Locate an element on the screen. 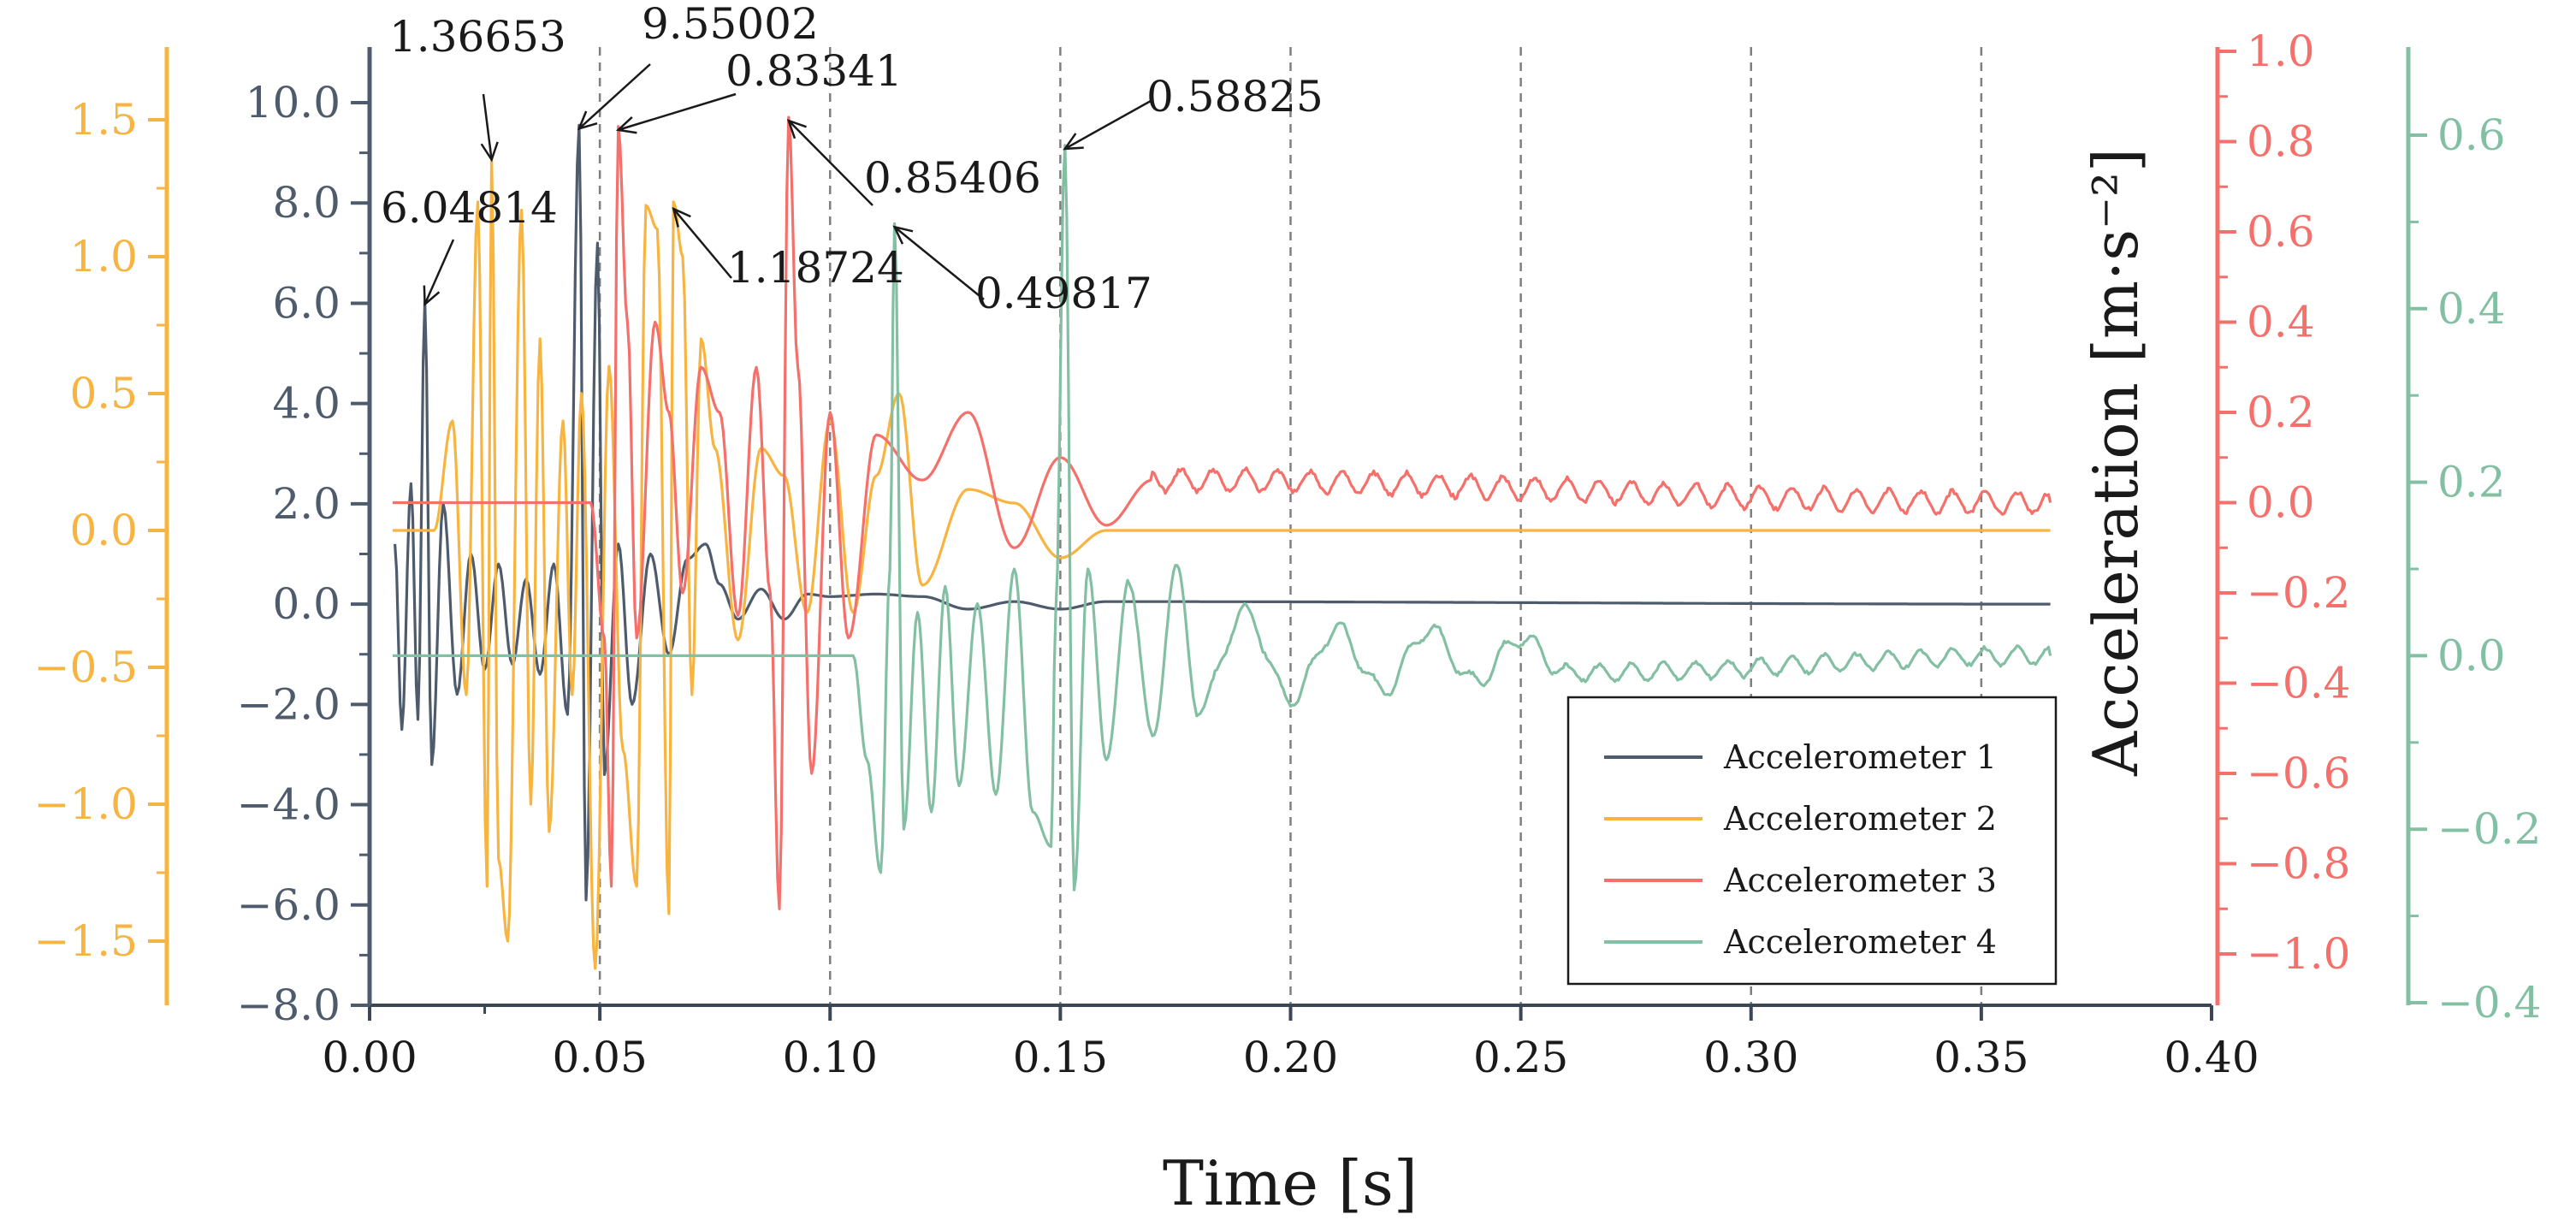 The width and height of the screenshot is (2576, 1232). legend-box is located at coordinates (1812, 841).